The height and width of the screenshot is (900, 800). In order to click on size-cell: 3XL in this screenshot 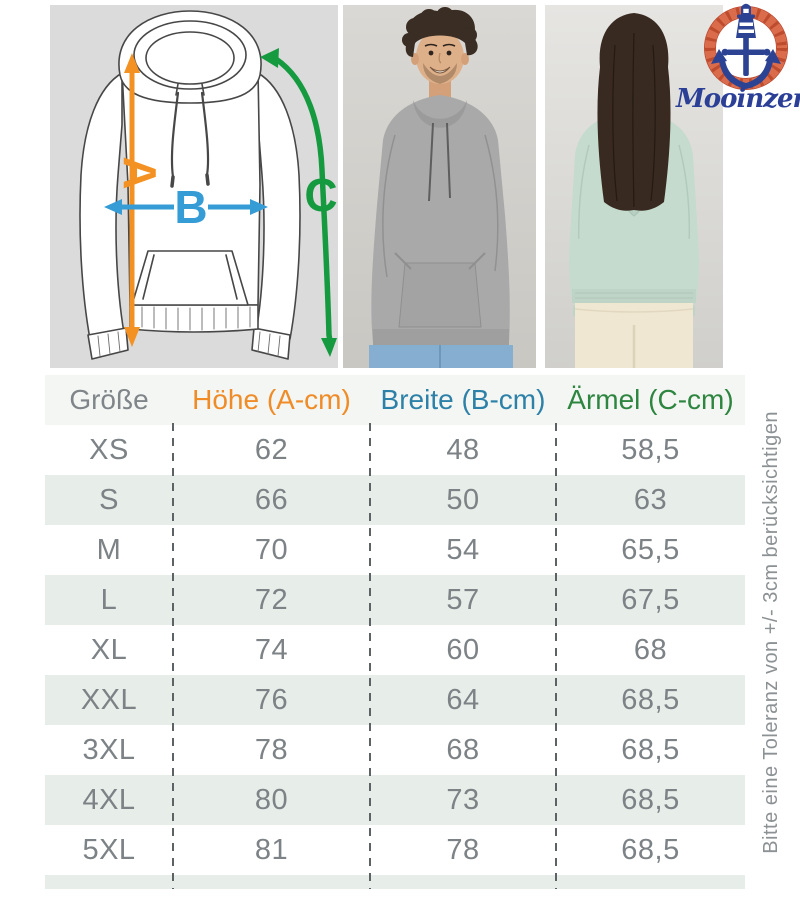, I will do `click(109, 749)`.